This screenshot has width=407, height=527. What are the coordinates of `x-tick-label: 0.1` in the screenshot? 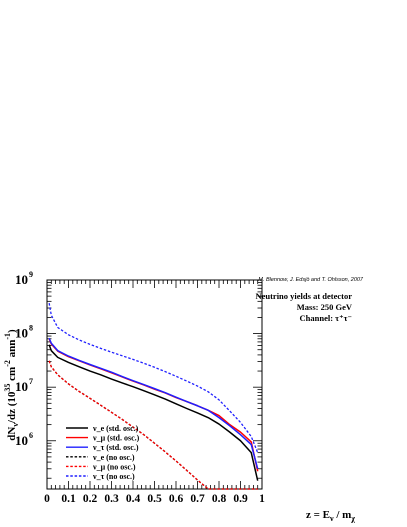 It's located at (68, 499).